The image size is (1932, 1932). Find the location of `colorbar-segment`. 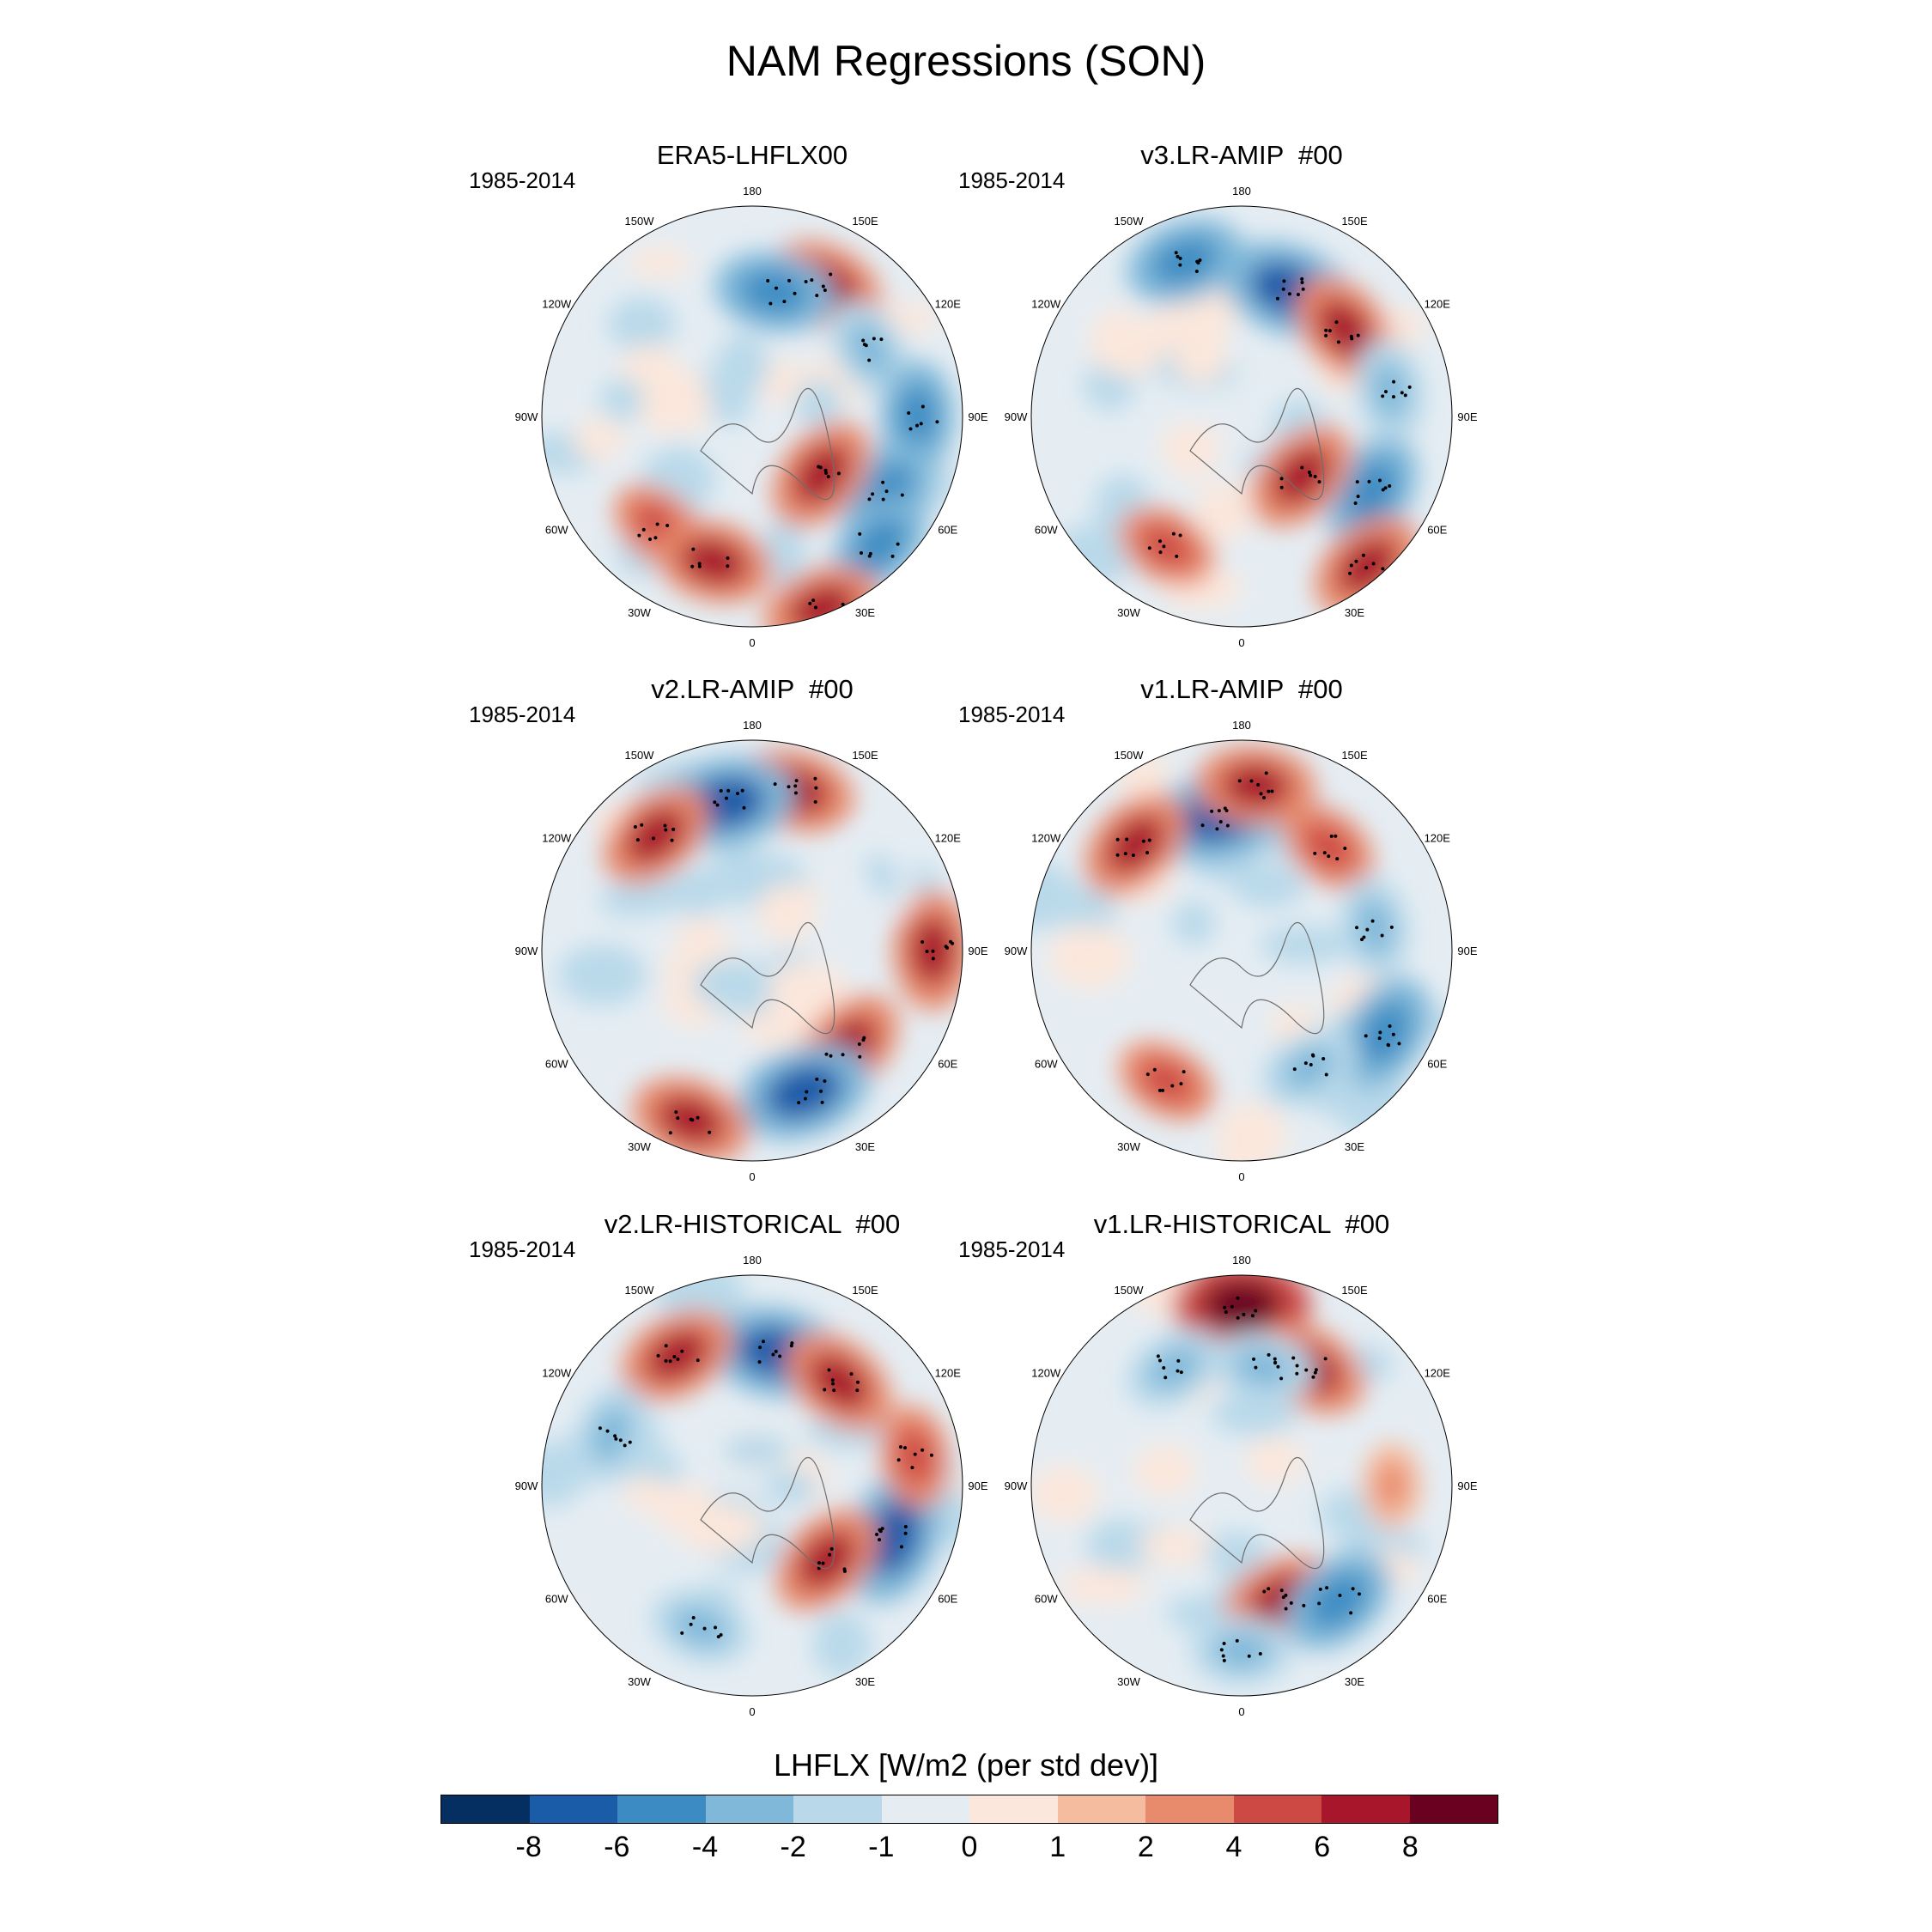

colorbar-segment is located at coordinates (749, 1809).